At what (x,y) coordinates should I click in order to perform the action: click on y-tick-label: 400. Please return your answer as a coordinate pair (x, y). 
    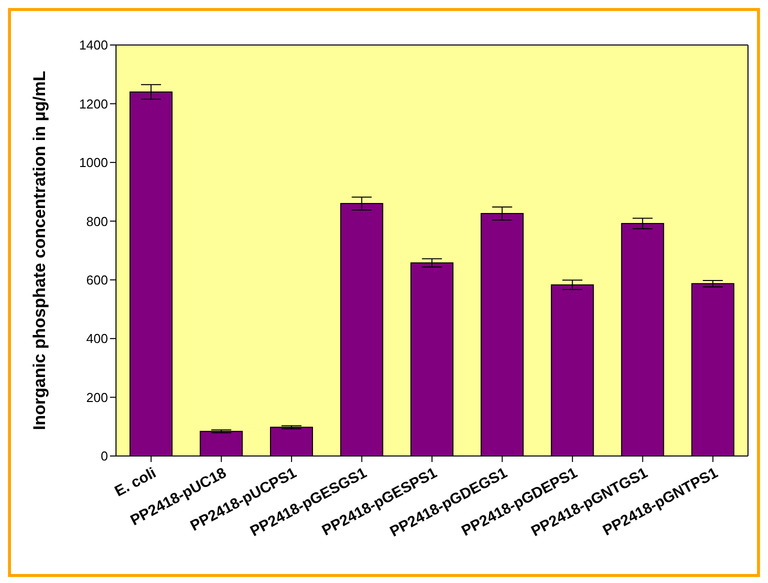
    Looking at the image, I should click on (97, 338).